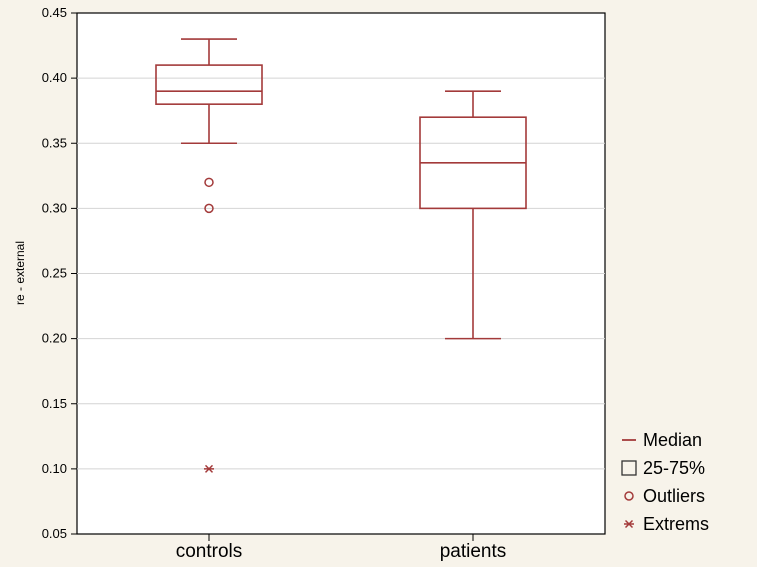 The width and height of the screenshot is (757, 567). I want to click on extreme-stroke, so click(209, 468).